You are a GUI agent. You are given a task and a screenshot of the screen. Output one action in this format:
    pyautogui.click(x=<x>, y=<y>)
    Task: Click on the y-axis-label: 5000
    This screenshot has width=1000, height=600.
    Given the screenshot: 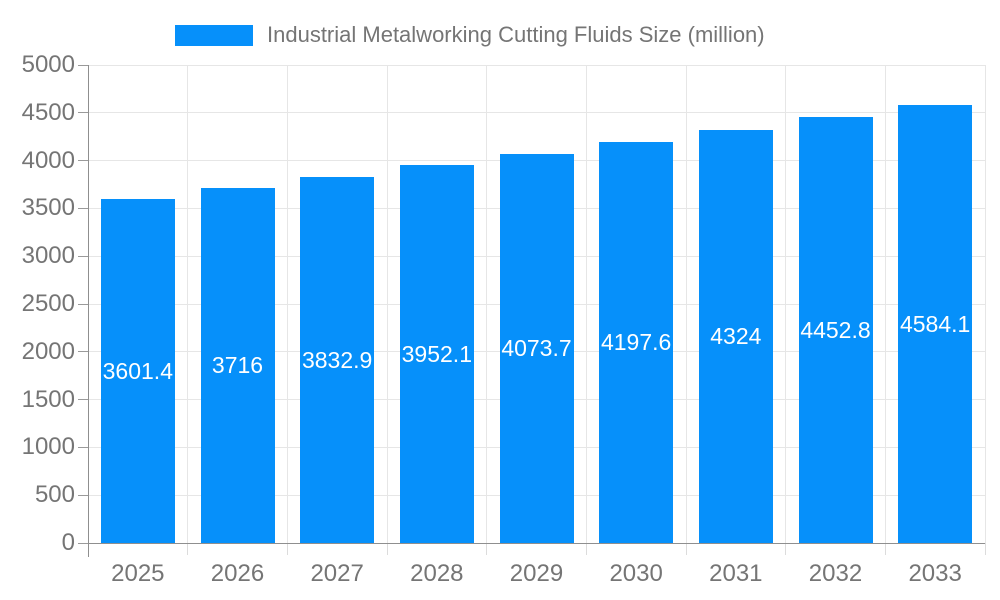 What is the action you would take?
    pyautogui.click(x=48, y=64)
    